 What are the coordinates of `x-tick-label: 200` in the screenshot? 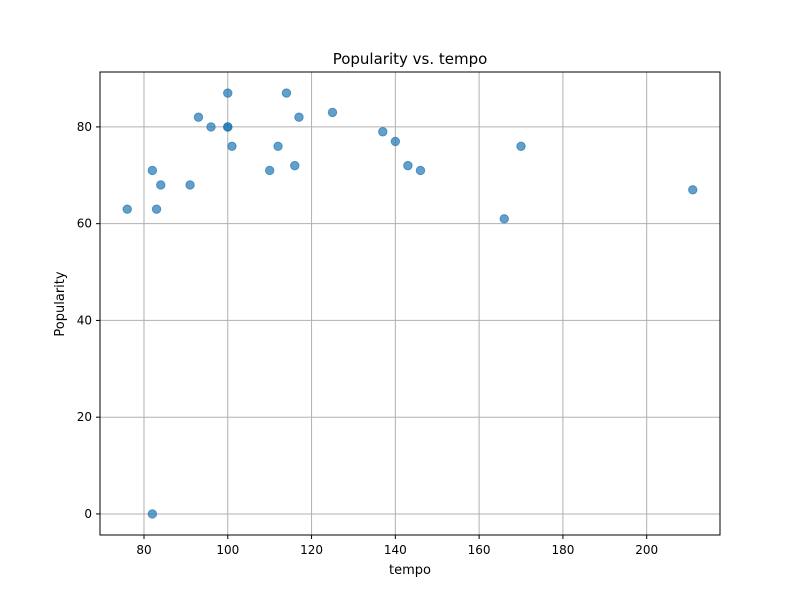 It's located at (646, 550).